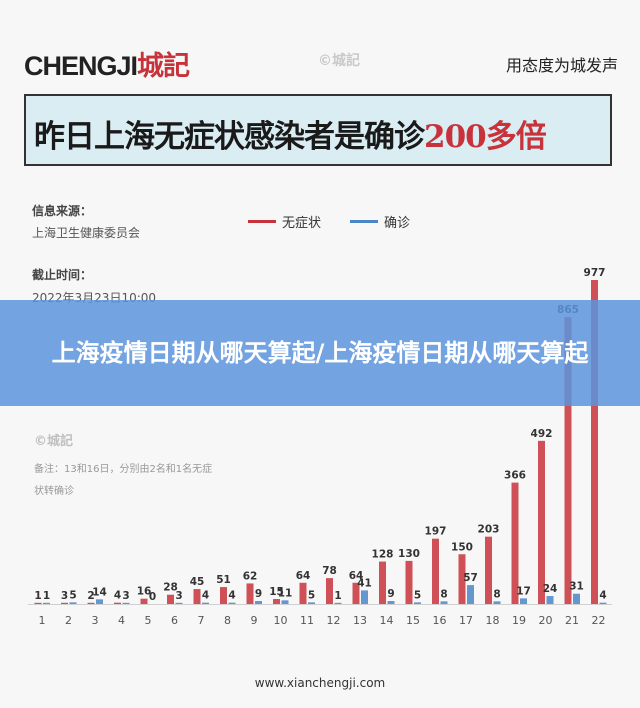 The width and height of the screenshot is (640, 708). I want to click on label-confirmed-15: 5, so click(417, 595).